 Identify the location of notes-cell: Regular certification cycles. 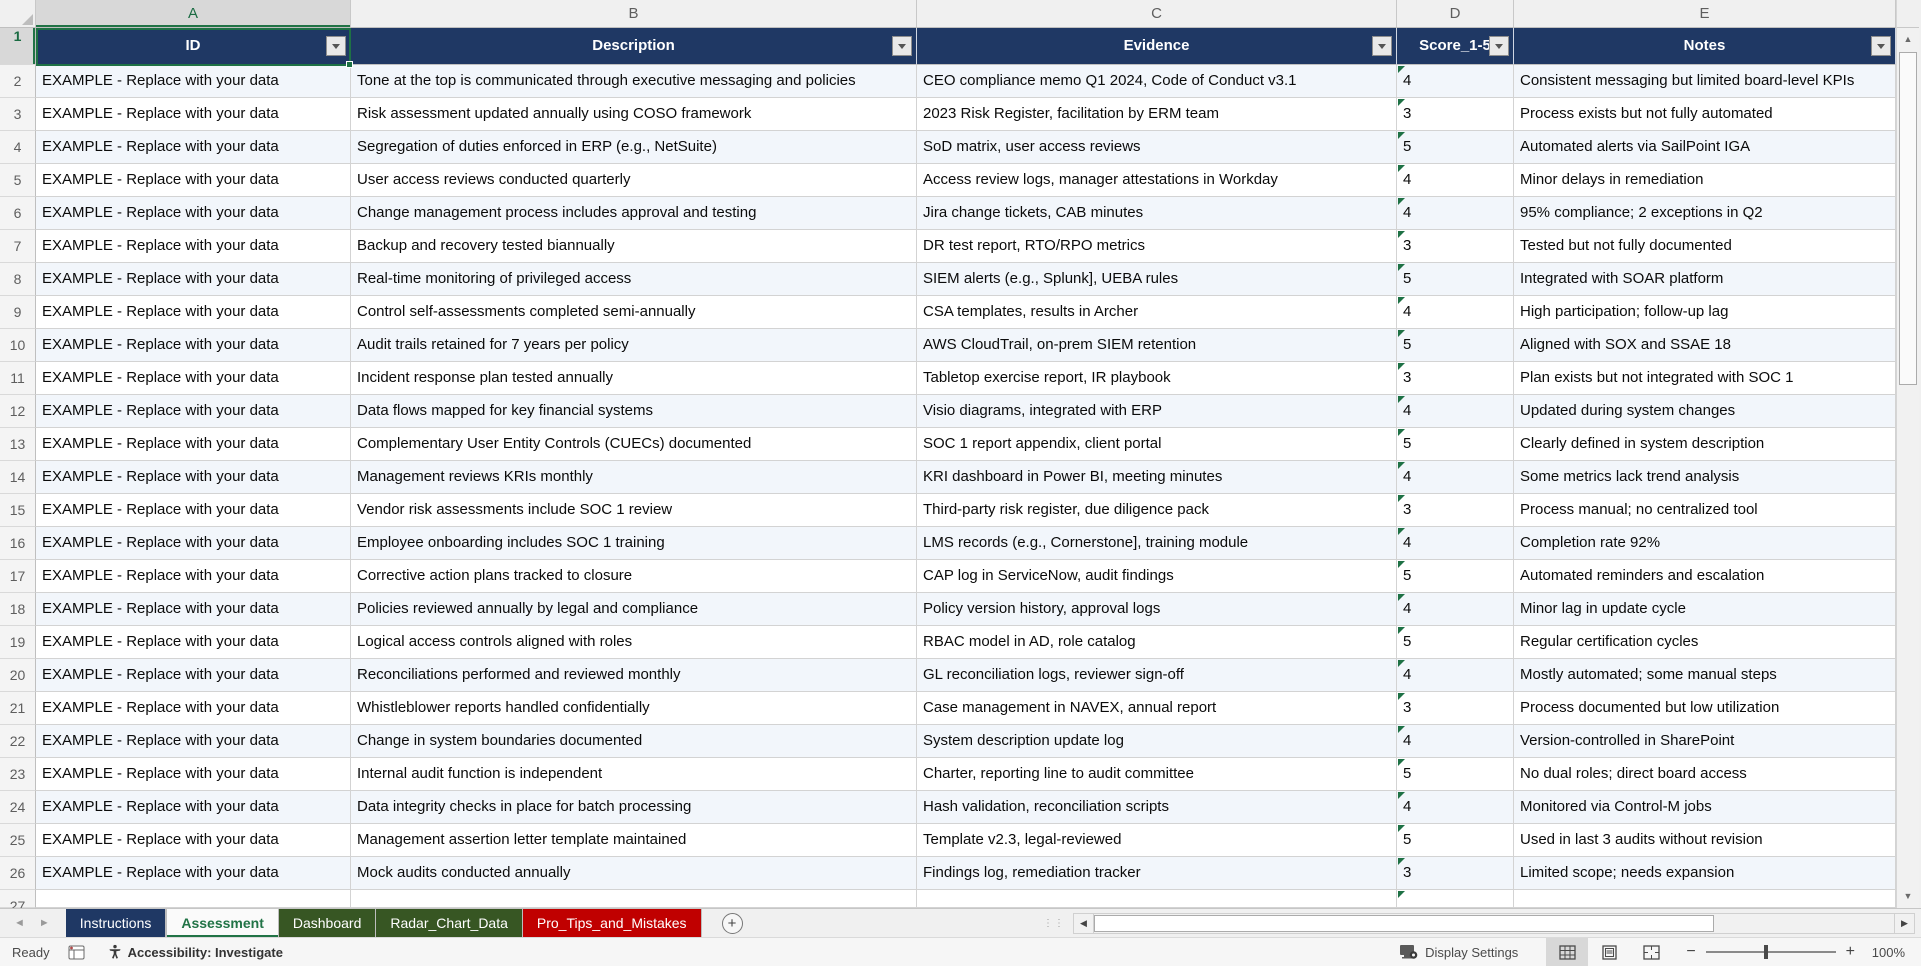
(1705, 642).